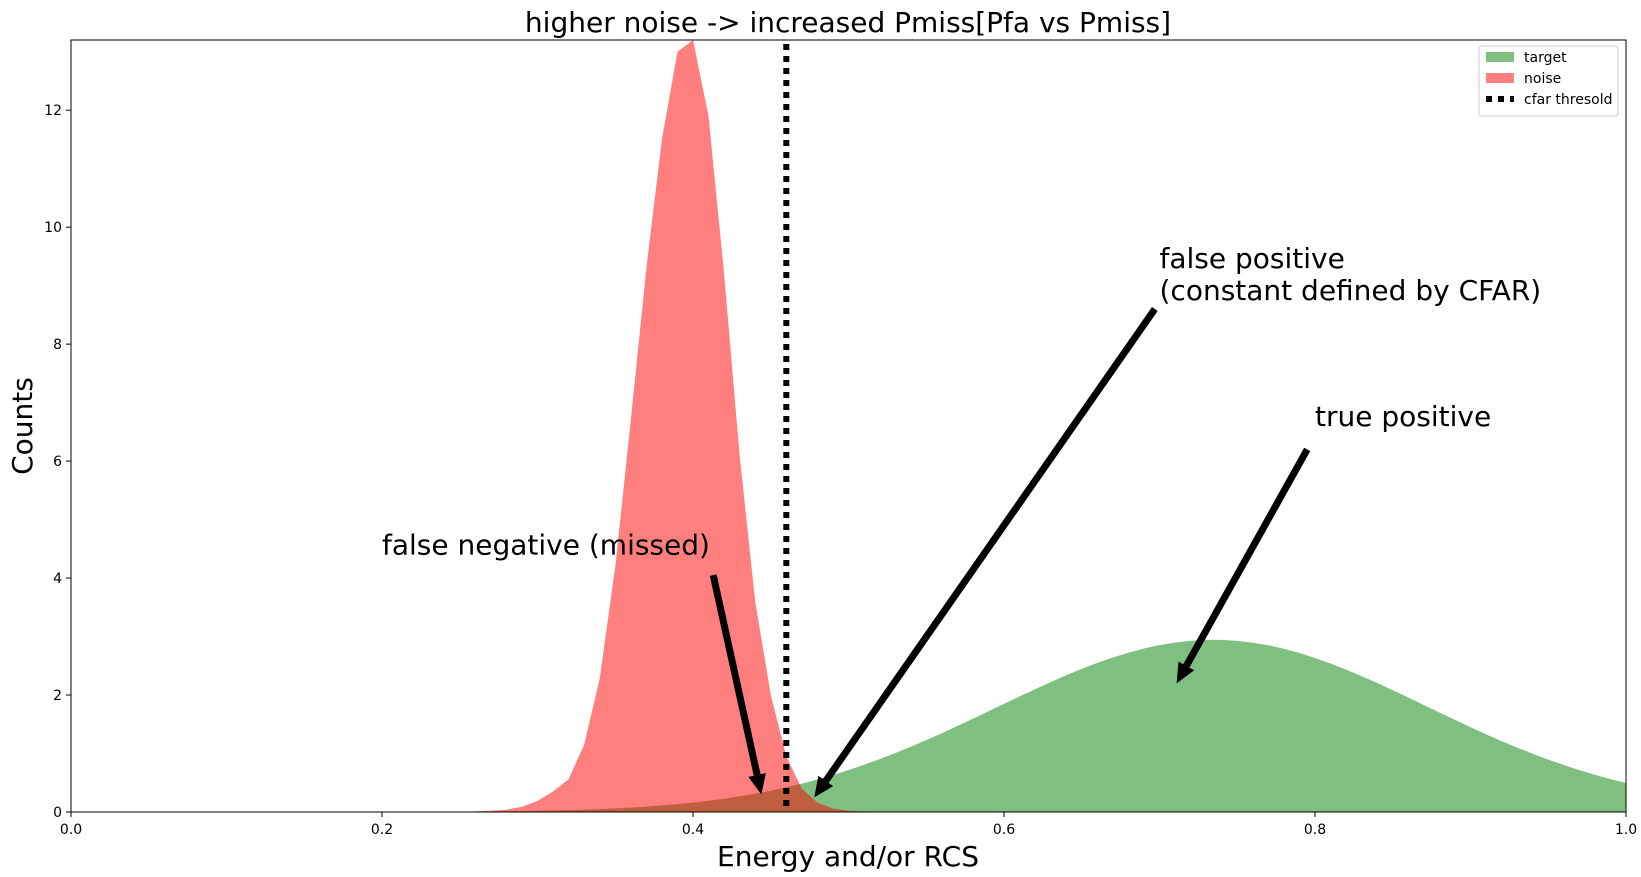  I want to click on legend-label-target: target, so click(1545, 58).